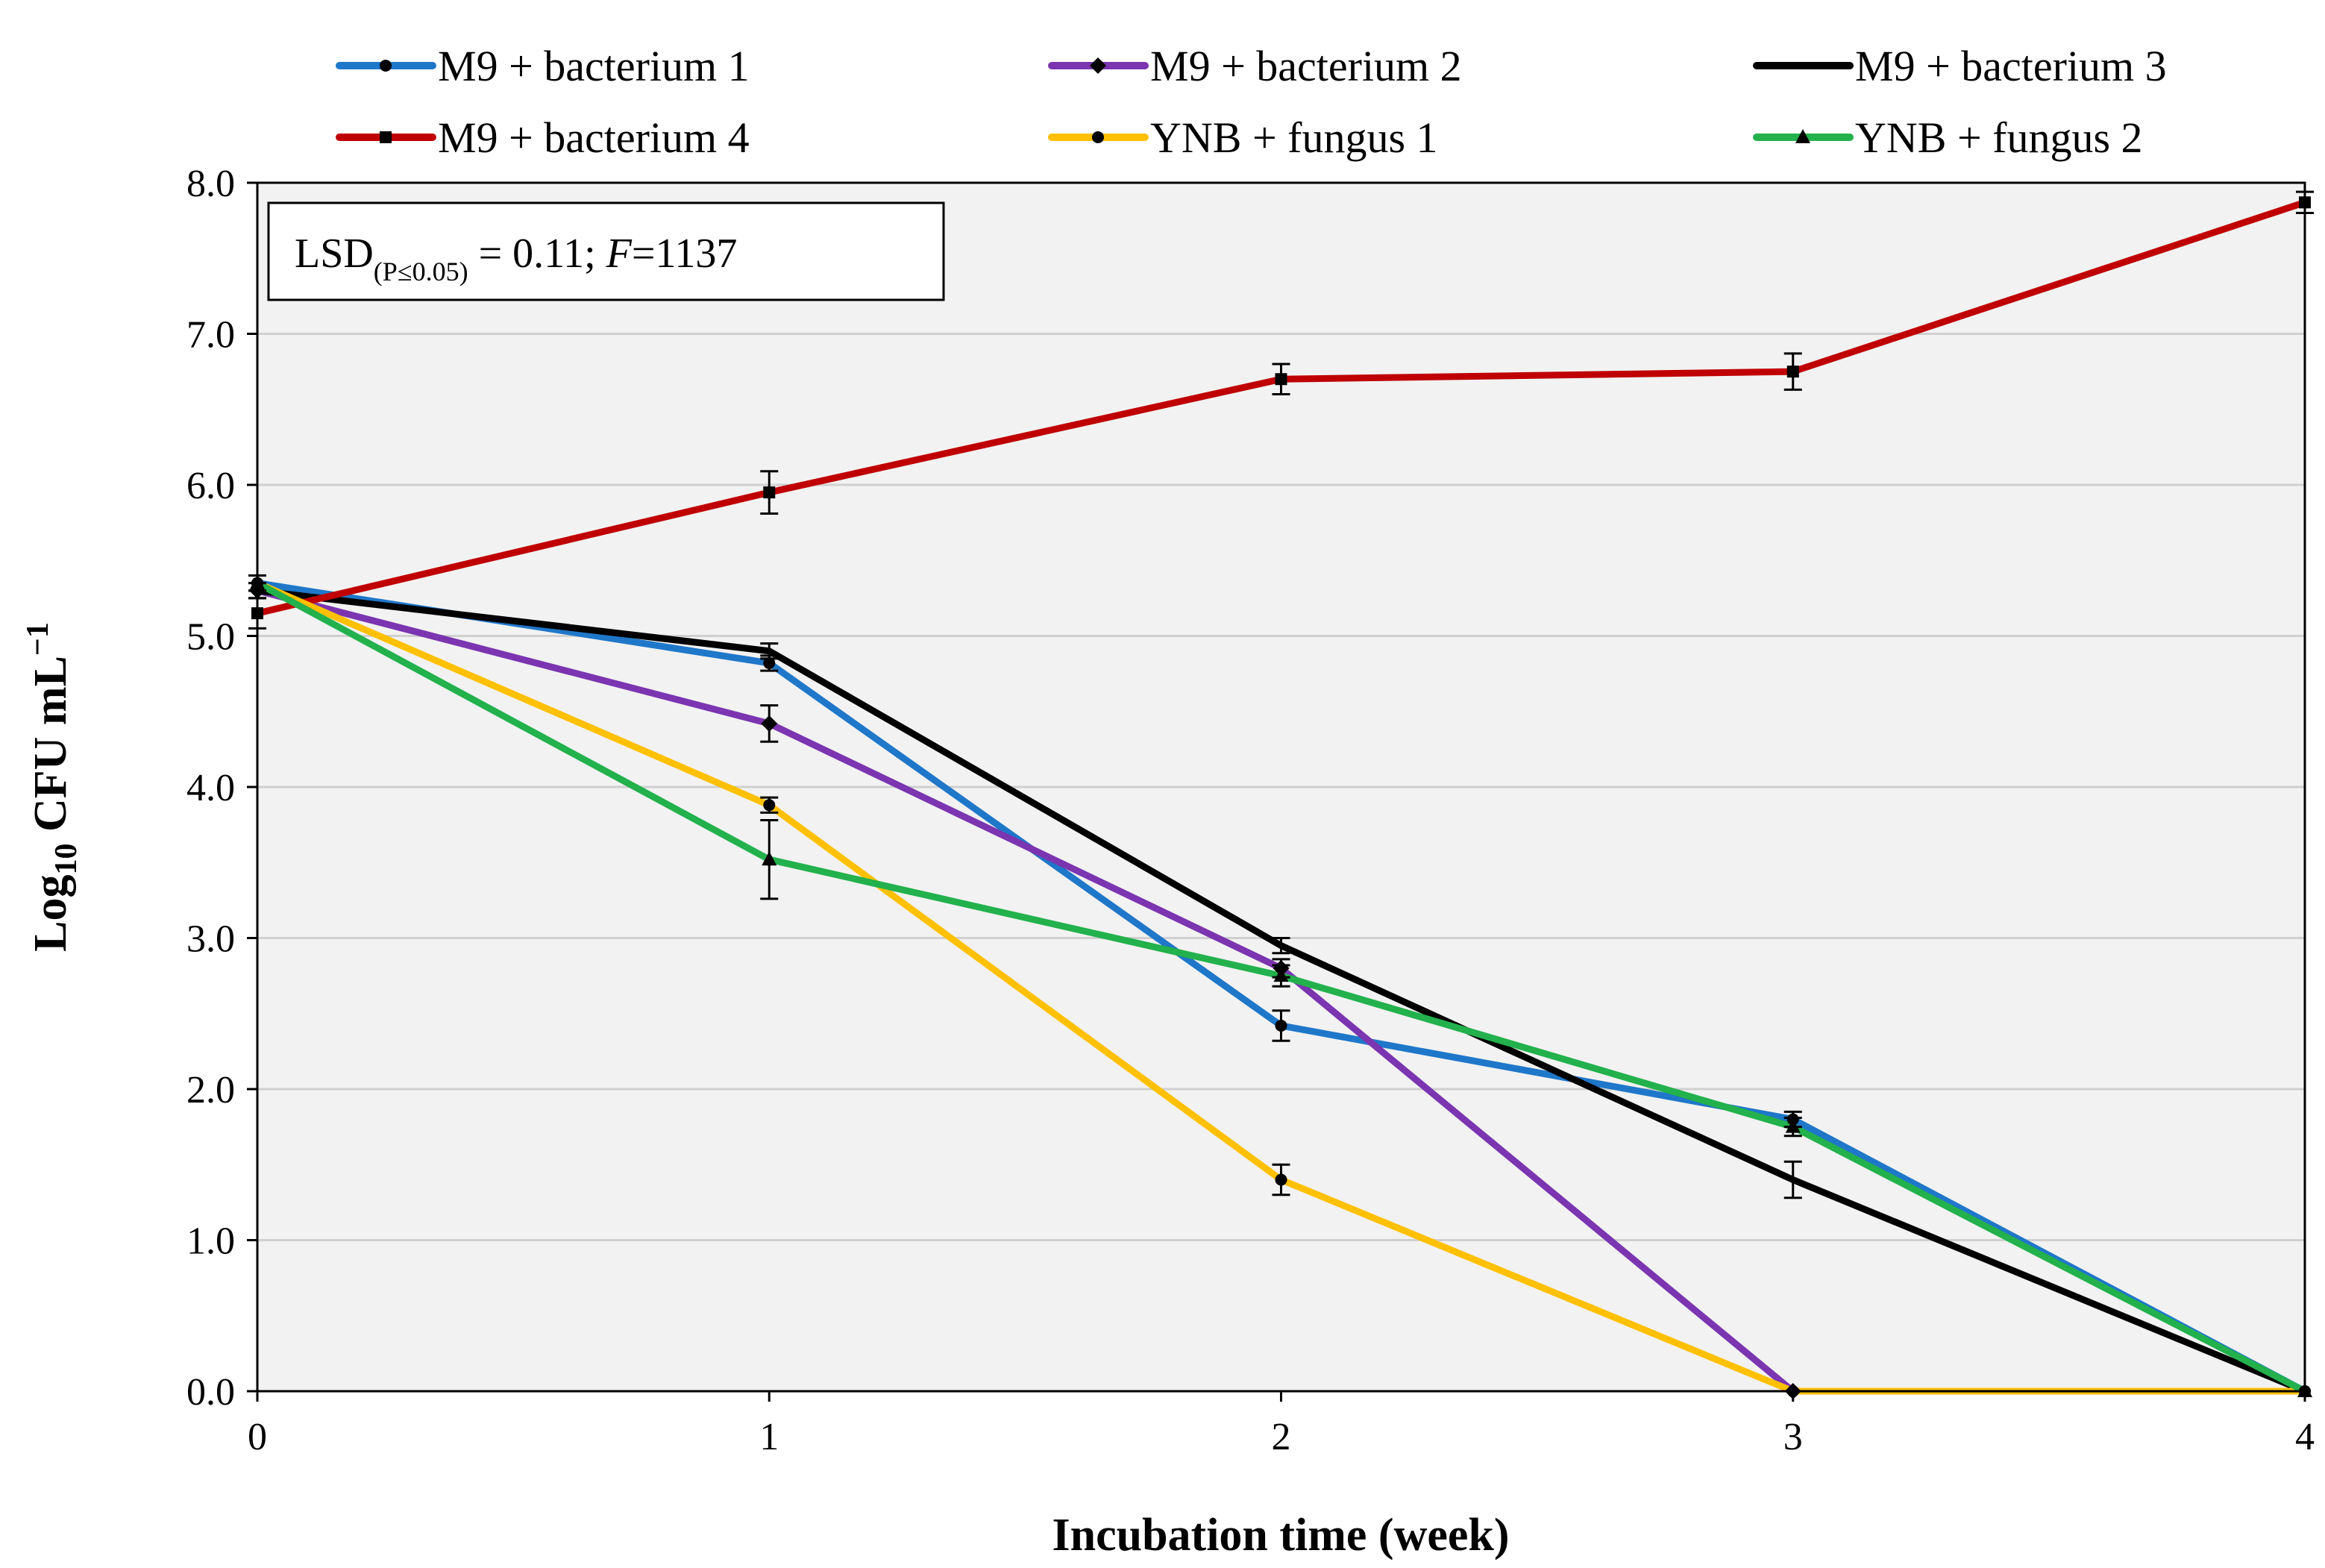 This screenshot has height=1568, width=2325. I want to click on legend-item: YNB + fungus 1, so click(1243, 137).